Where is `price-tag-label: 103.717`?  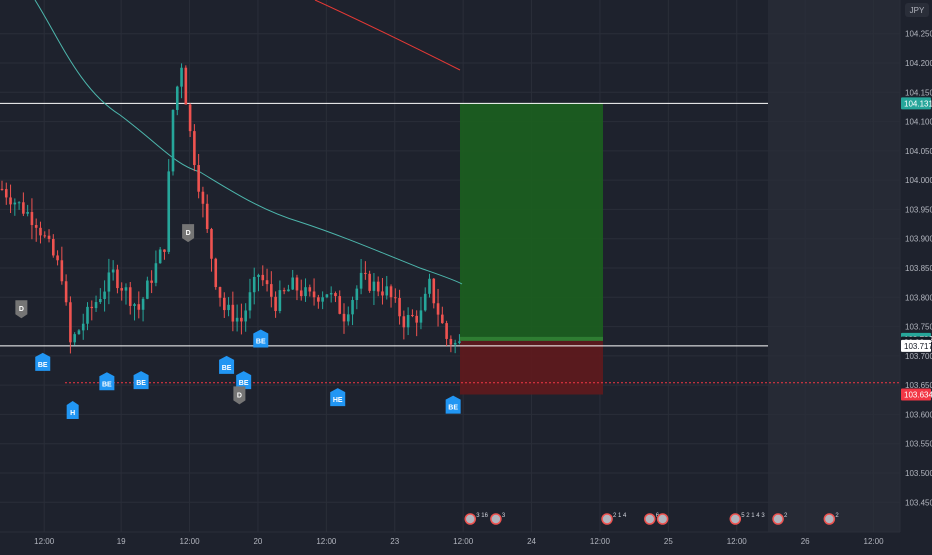
price-tag-label: 103.717 is located at coordinates (918, 346).